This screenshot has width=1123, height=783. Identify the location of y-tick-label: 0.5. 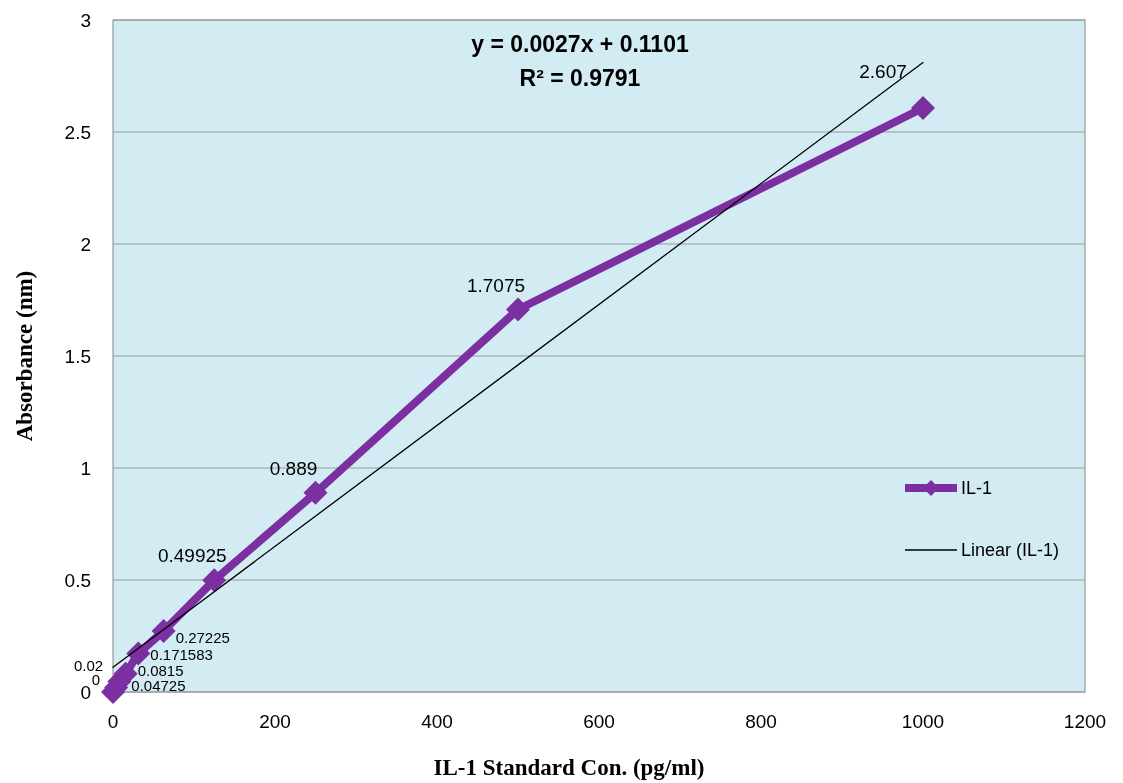
(77, 580).